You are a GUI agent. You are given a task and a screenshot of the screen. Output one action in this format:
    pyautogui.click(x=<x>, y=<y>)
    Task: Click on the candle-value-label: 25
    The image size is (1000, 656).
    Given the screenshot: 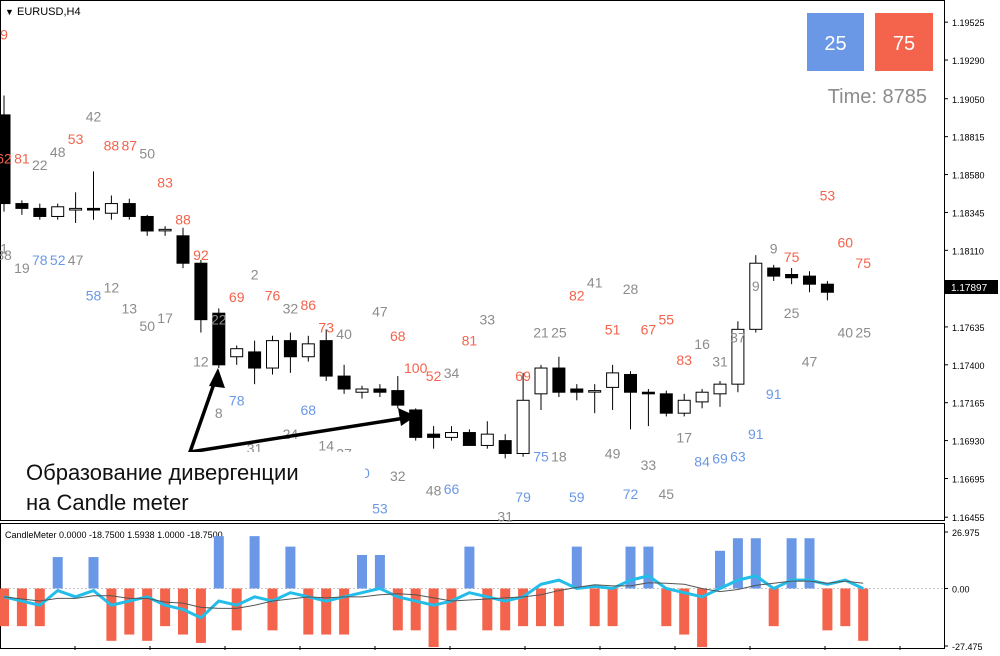 What is the action you would take?
    pyautogui.click(x=863, y=333)
    